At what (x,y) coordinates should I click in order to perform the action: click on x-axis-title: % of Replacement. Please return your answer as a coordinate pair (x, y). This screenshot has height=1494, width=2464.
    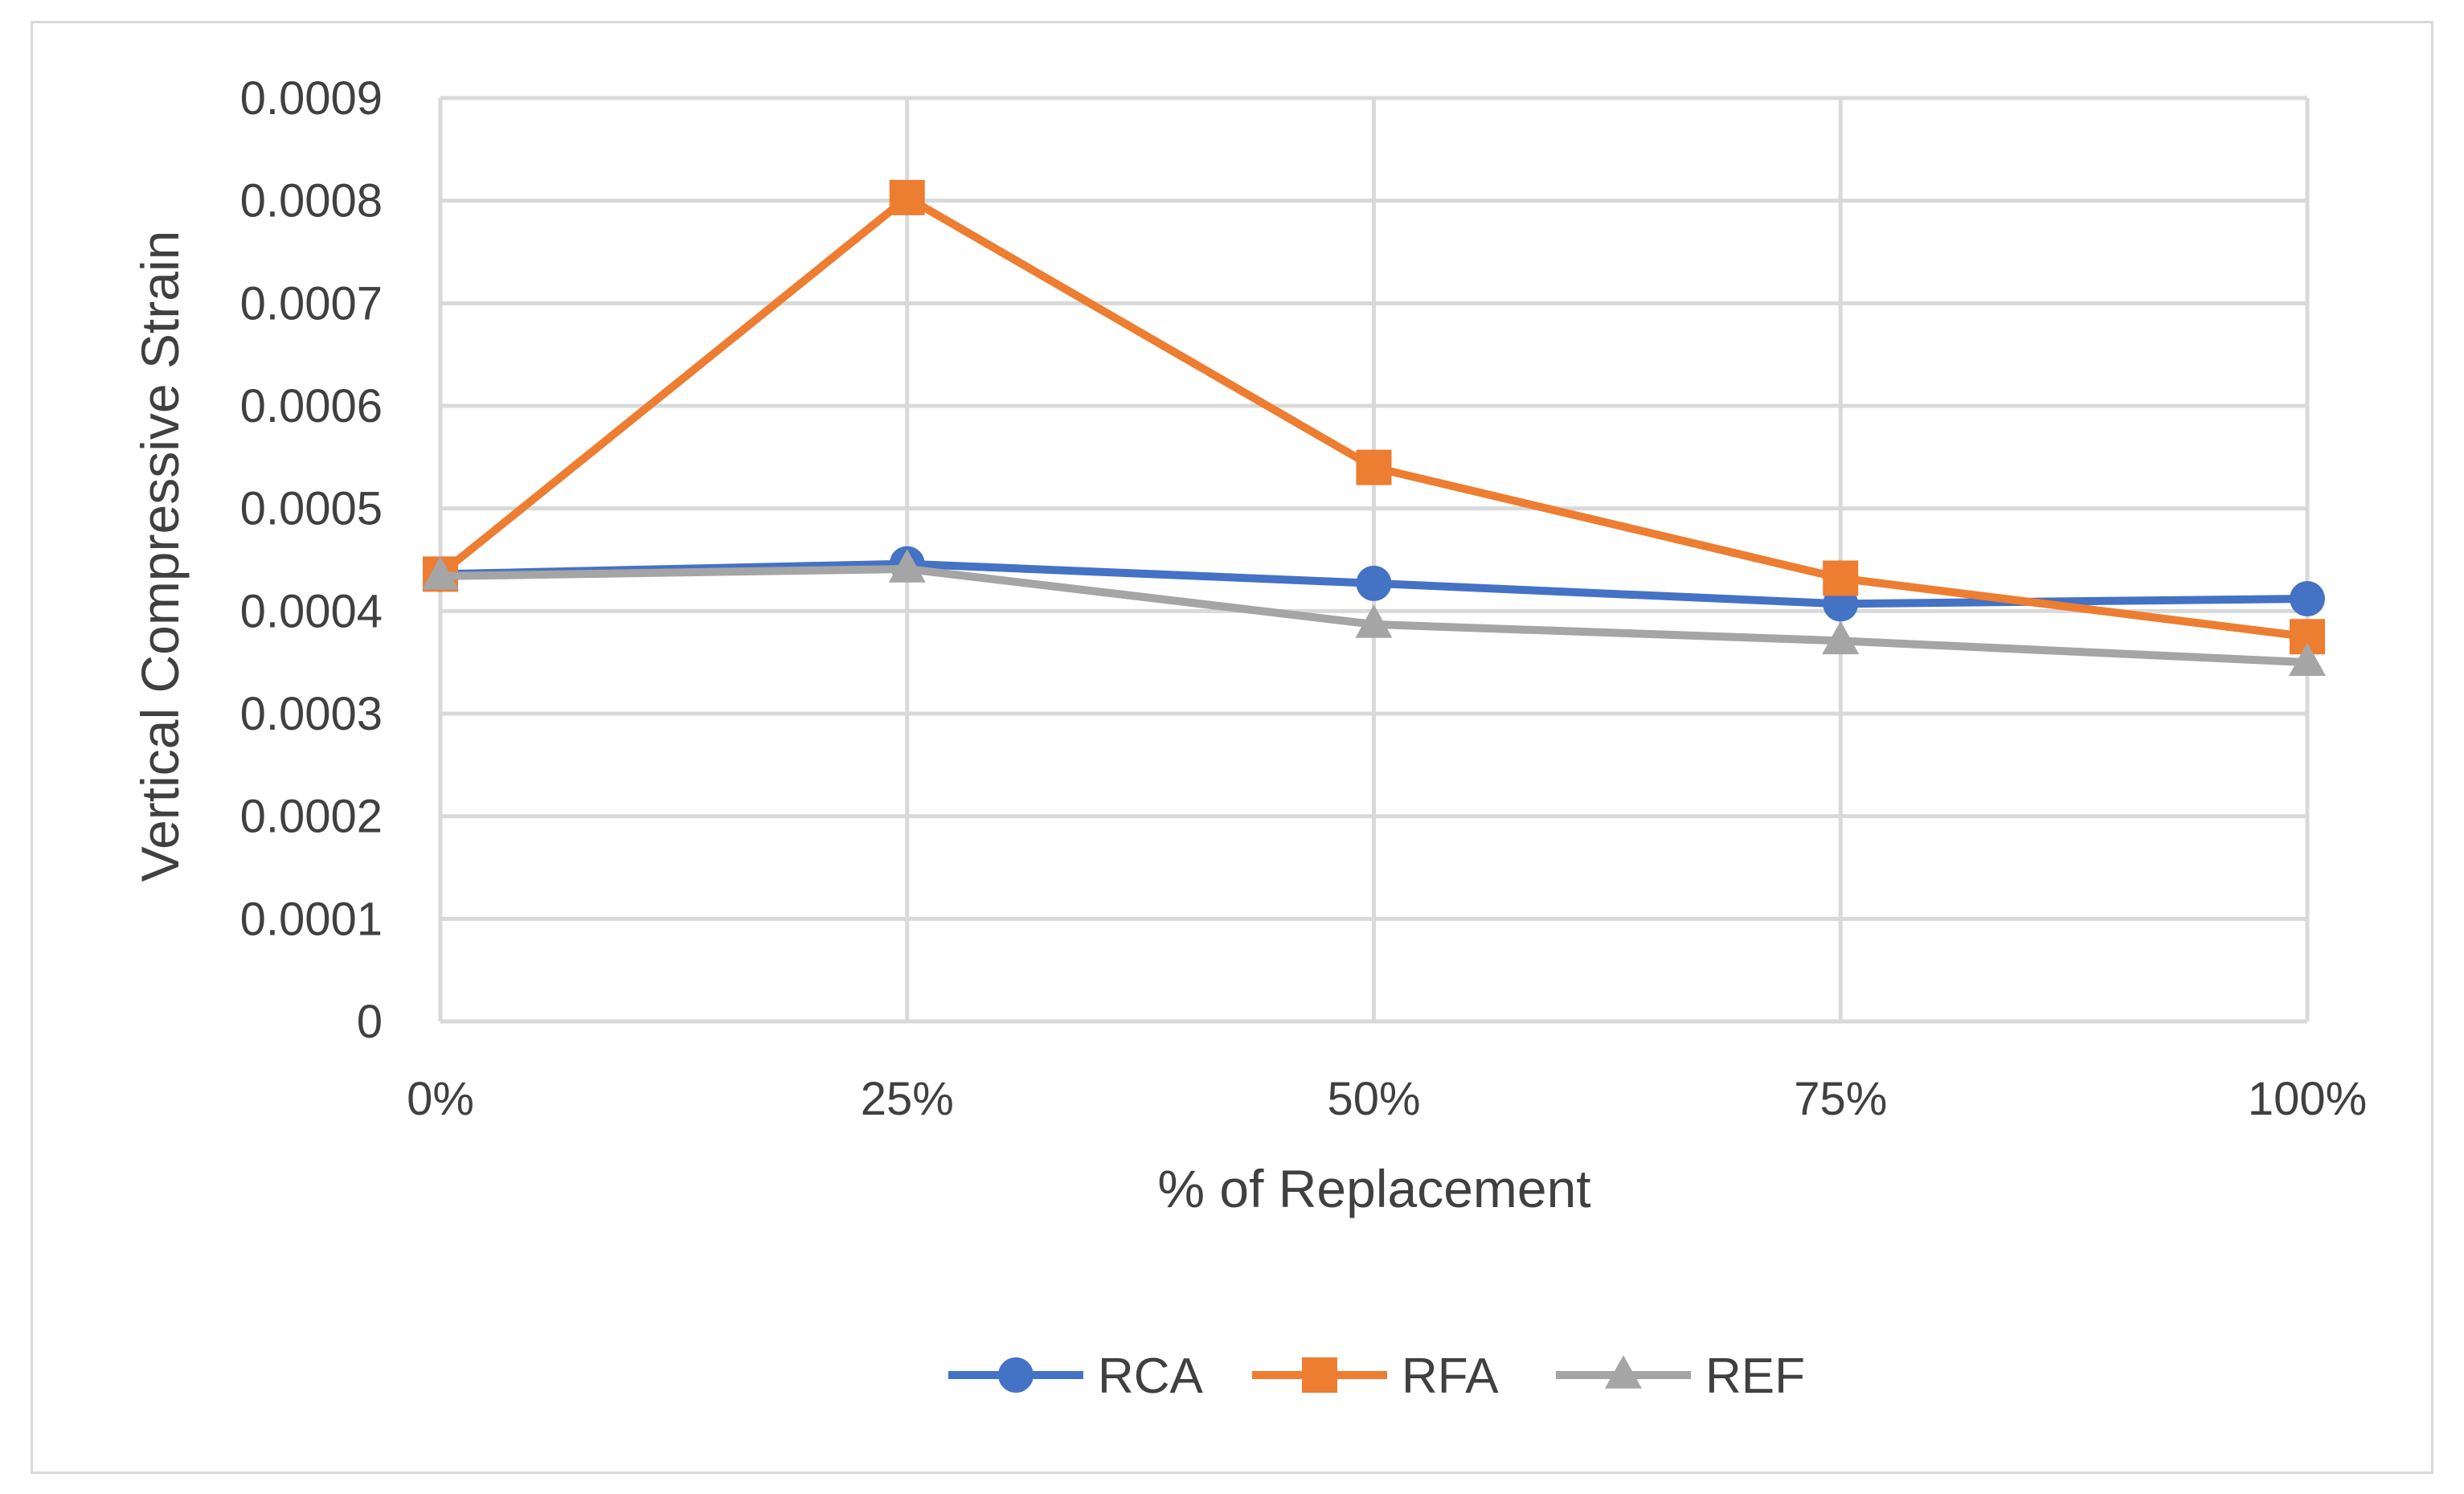
    Looking at the image, I should click on (1373, 1188).